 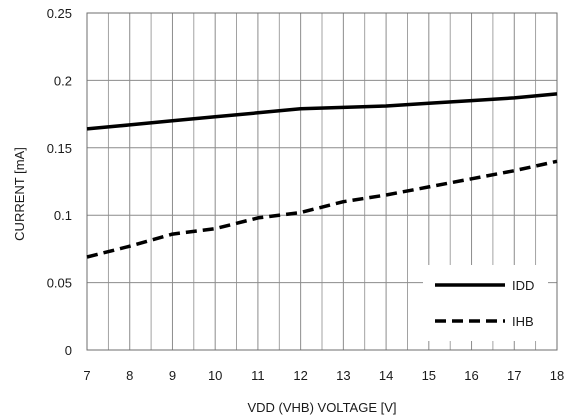 What do you see at coordinates (59, 148) in the screenshot?
I see `y-tick-label: 0.15` at bounding box center [59, 148].